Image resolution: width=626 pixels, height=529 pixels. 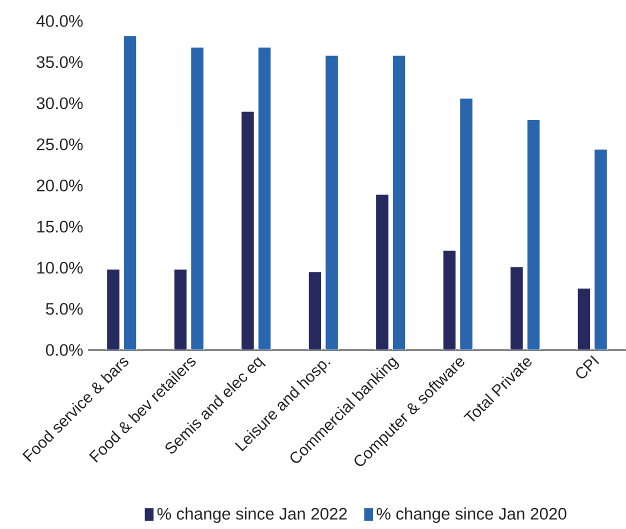 What do you see at coordinates (59, 103) in the screenshot?
I see `y-tick-label: 30.0%` at bounding box center [59, 103].